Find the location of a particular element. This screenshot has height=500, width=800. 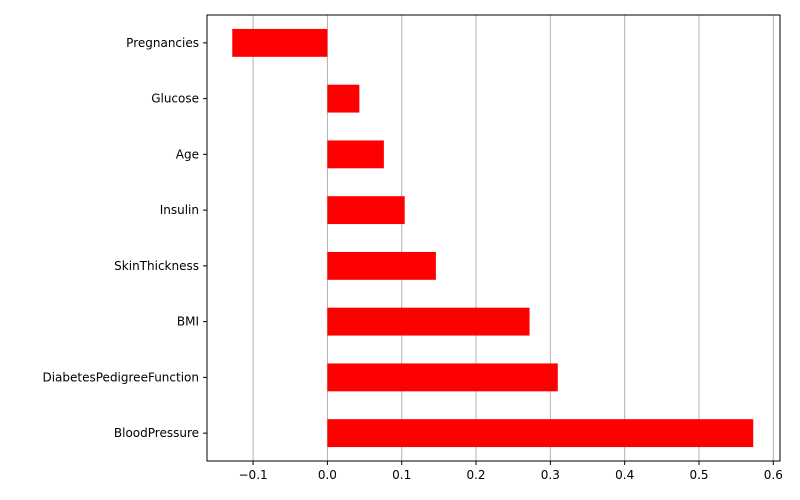

x-tick-label: 0.4 is located at coordinates (624, 475).